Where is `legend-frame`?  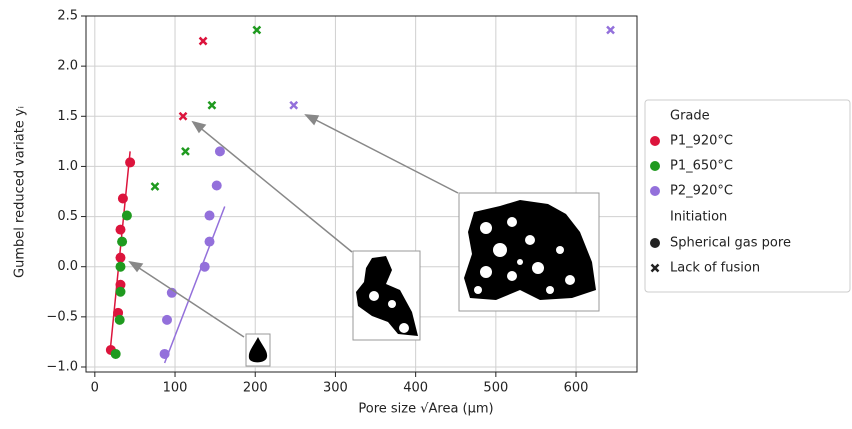
legend-frame is located at coordinates (747, 196).